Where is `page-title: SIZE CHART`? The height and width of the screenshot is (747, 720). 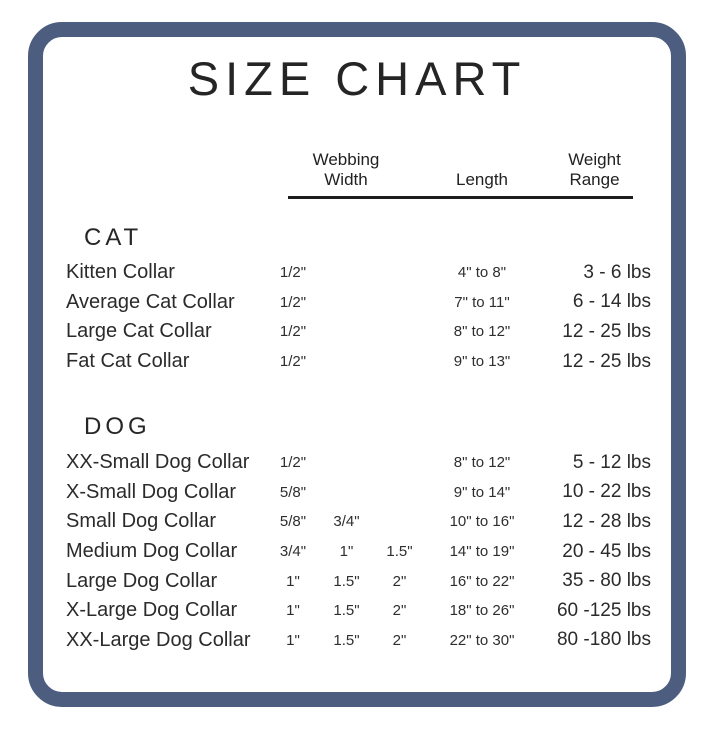
page-title: SIZE CHART is located at coordinates (357, 78).